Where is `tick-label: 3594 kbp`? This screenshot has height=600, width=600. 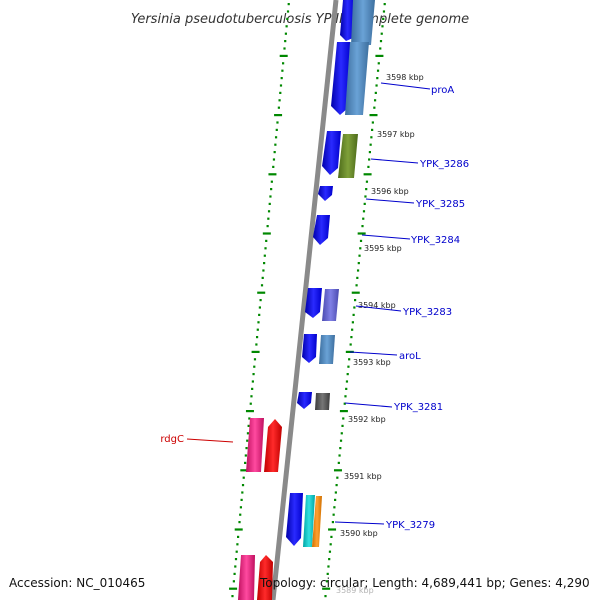
tick-label: 3594 kbp is located at coordinates (377, 305).